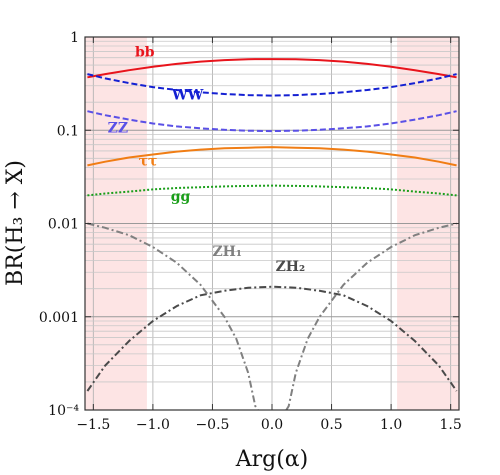 This screenshot has height=475, width=500. I want to click on series-label-2: ZZ, so click(118, 128).